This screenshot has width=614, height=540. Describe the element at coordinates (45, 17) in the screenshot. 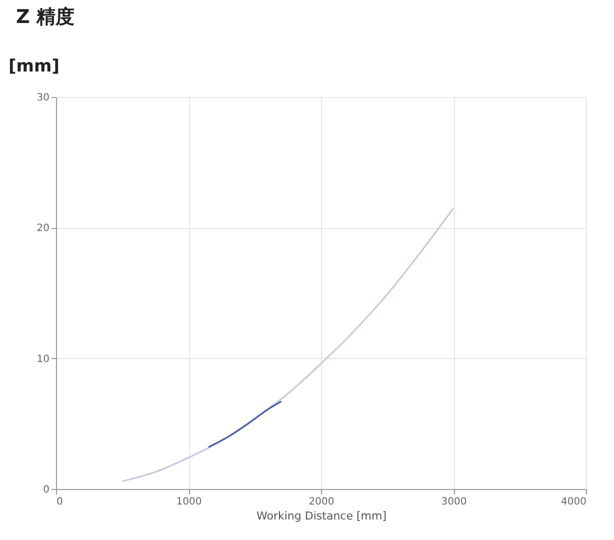

I see `chart-title: Z 精度` at that location.